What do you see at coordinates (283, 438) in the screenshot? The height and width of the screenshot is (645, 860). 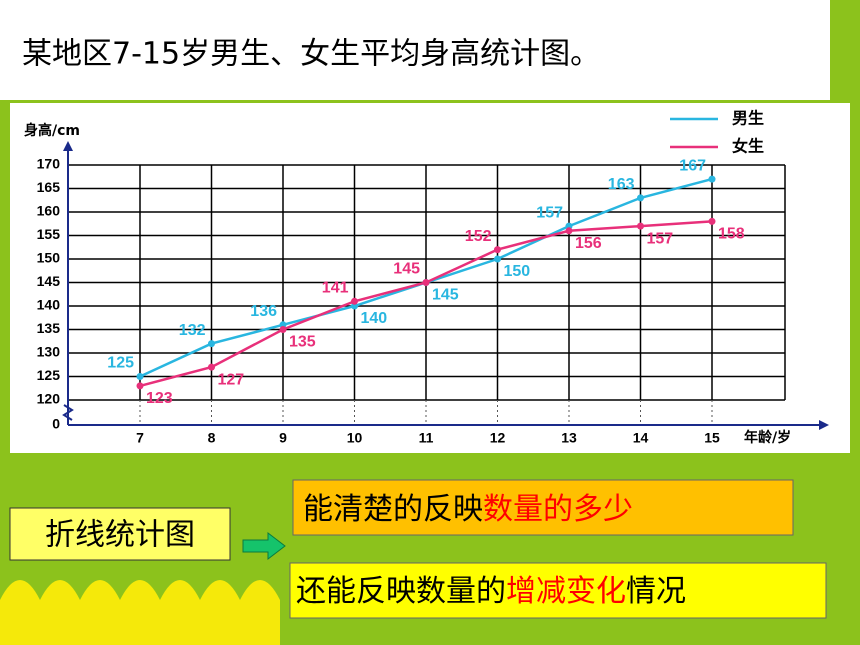 I see `x-tick-label: 9` at bounding box center [283, 438].